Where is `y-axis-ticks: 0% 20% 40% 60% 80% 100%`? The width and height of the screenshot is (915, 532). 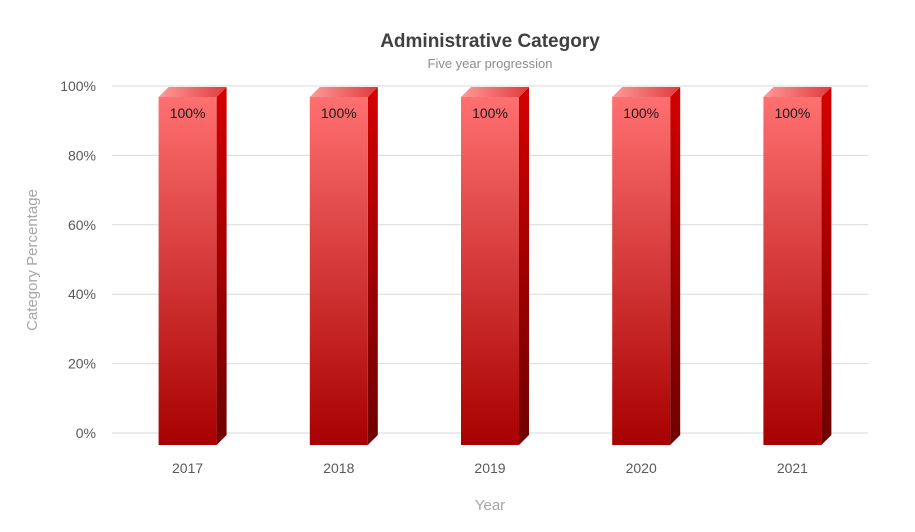 y-axis-ticks: 0% 20% 40% 60% 80% 100% is located at coordinates (78, 259).